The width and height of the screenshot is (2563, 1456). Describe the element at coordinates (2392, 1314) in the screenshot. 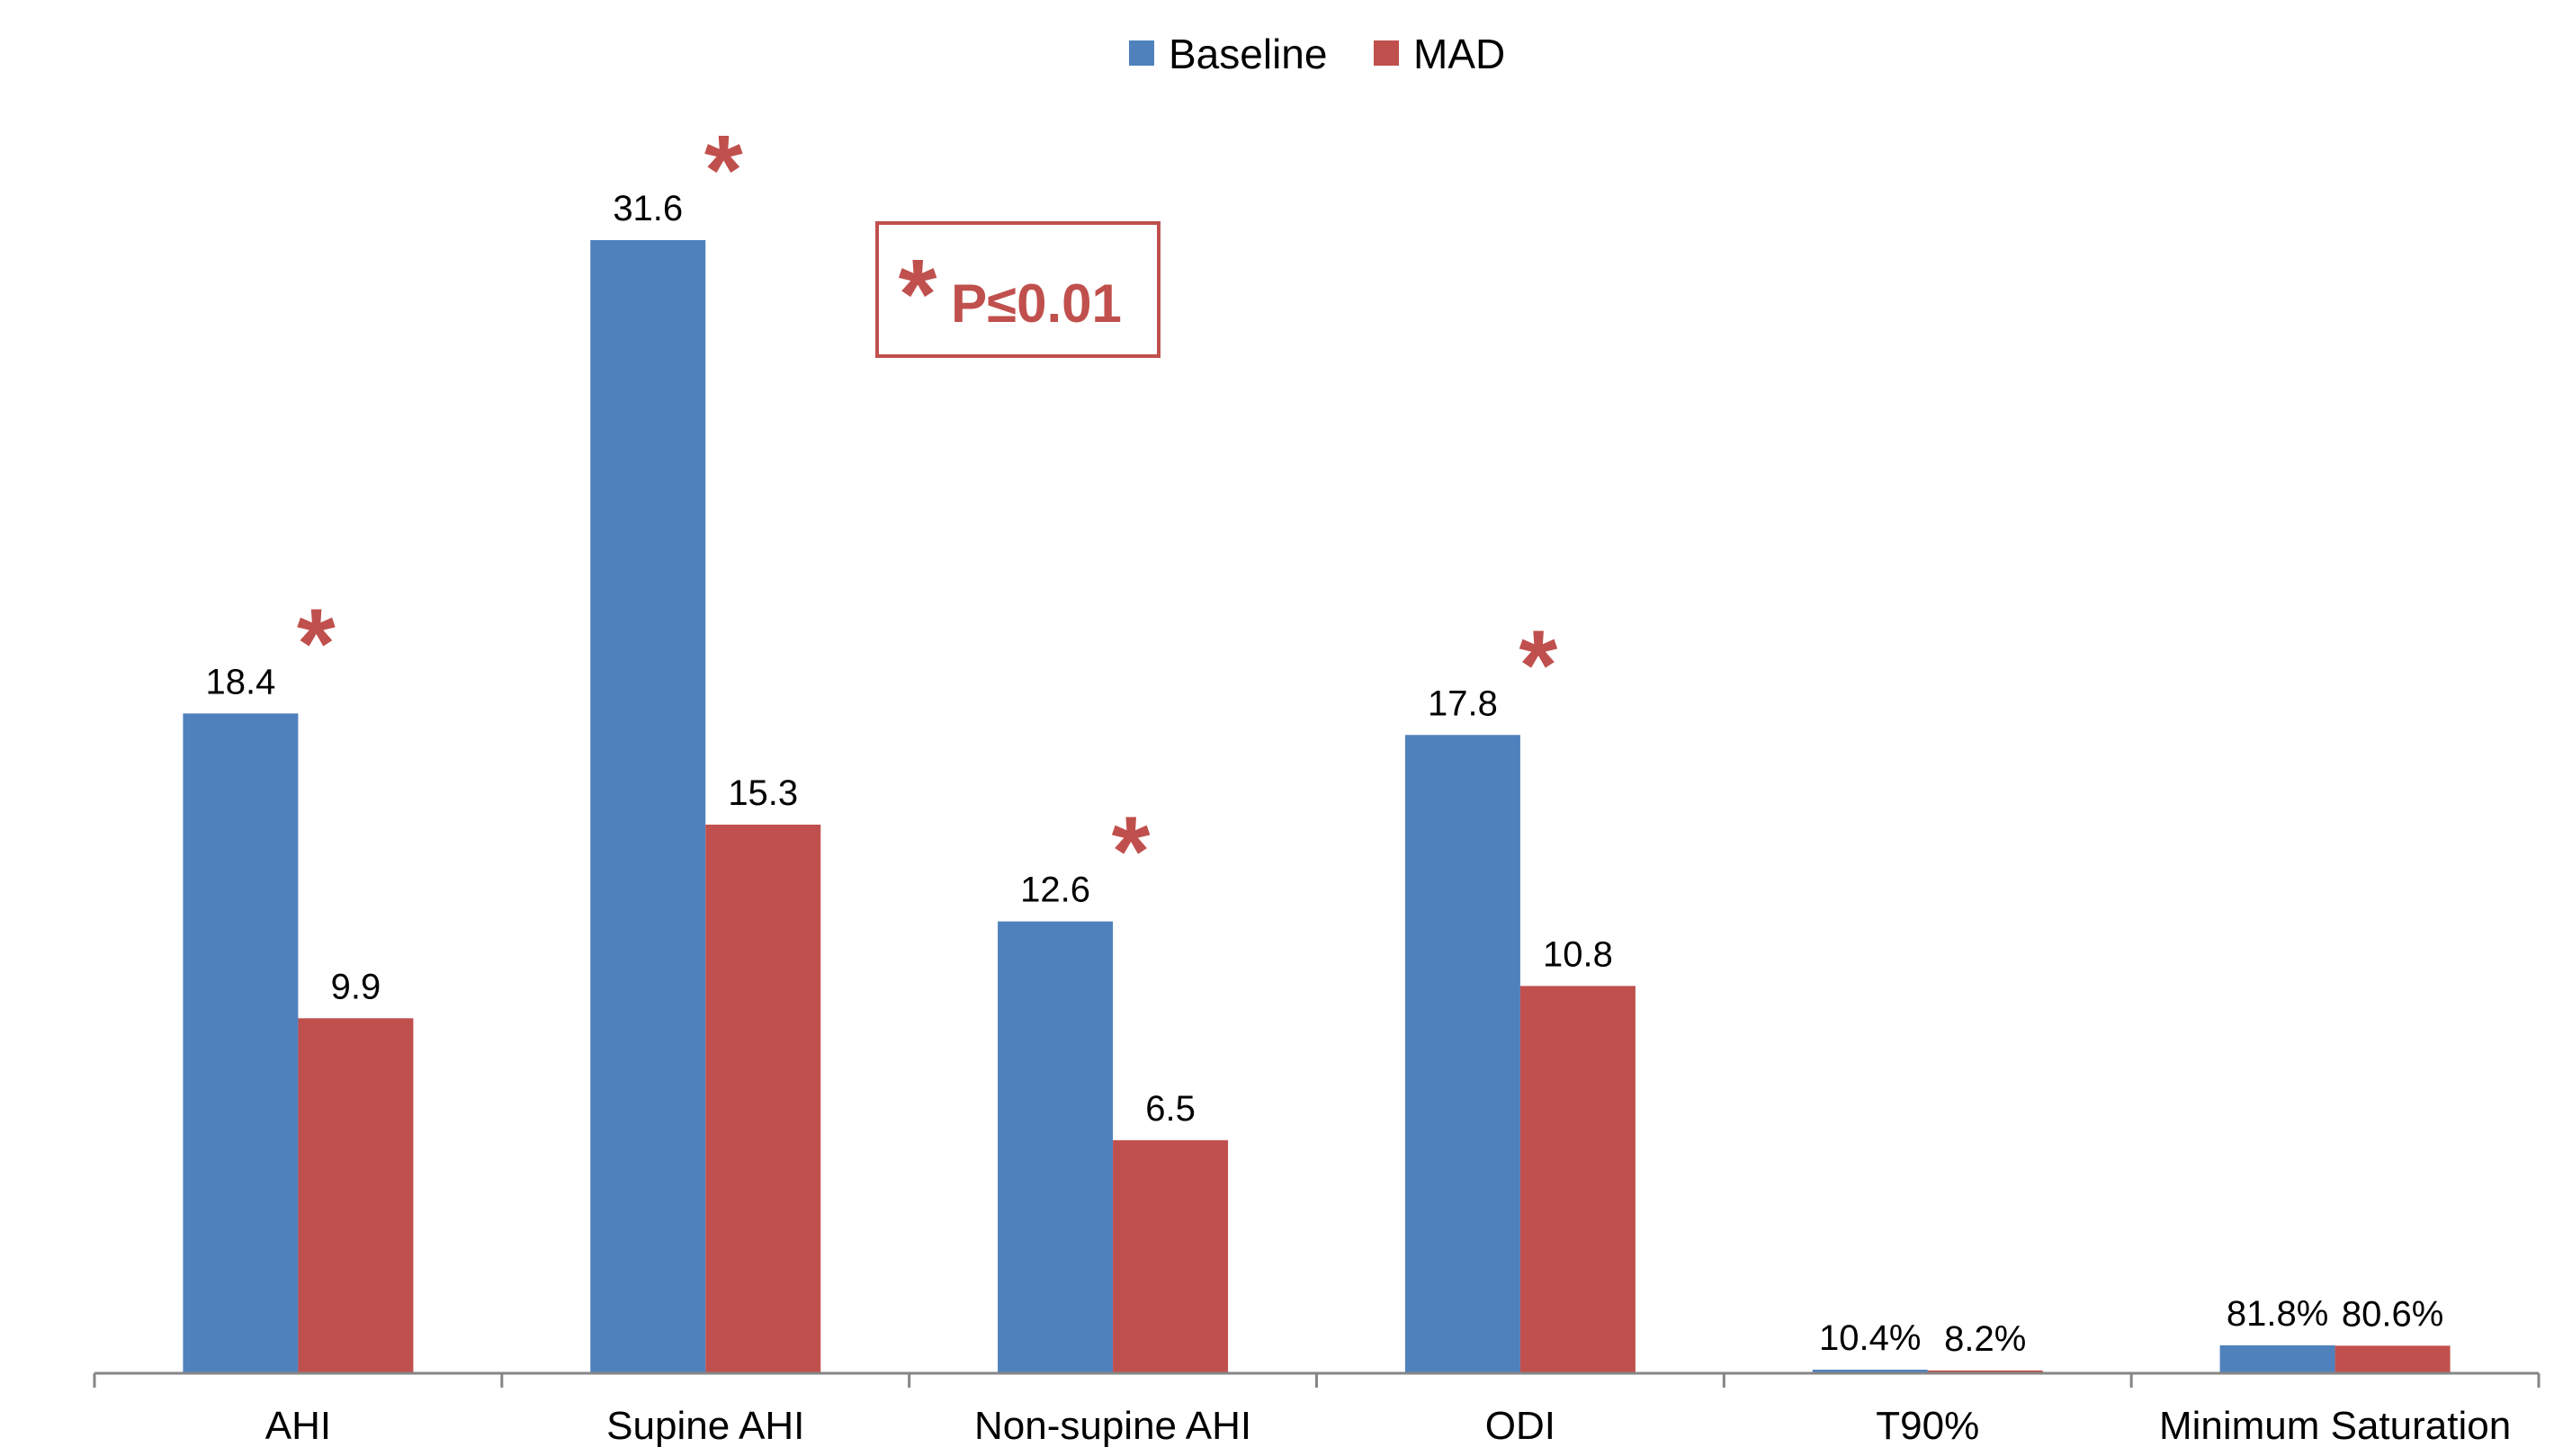

I see `value-label: 80.6%` at that location.